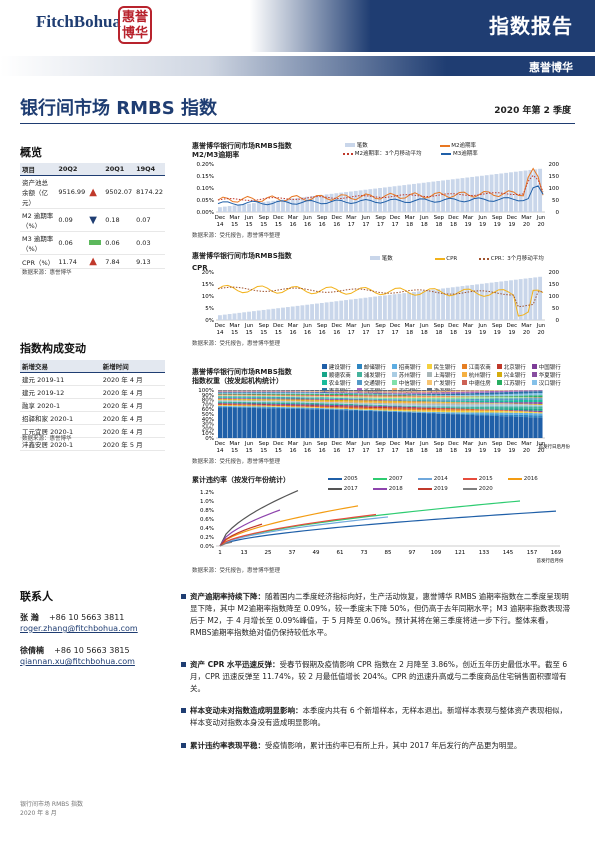 This screenshot has height=842, width=595. Describe the element at coordinates (444, 376) in the screenshot. I see `legend-item: 上海银行` at that location.